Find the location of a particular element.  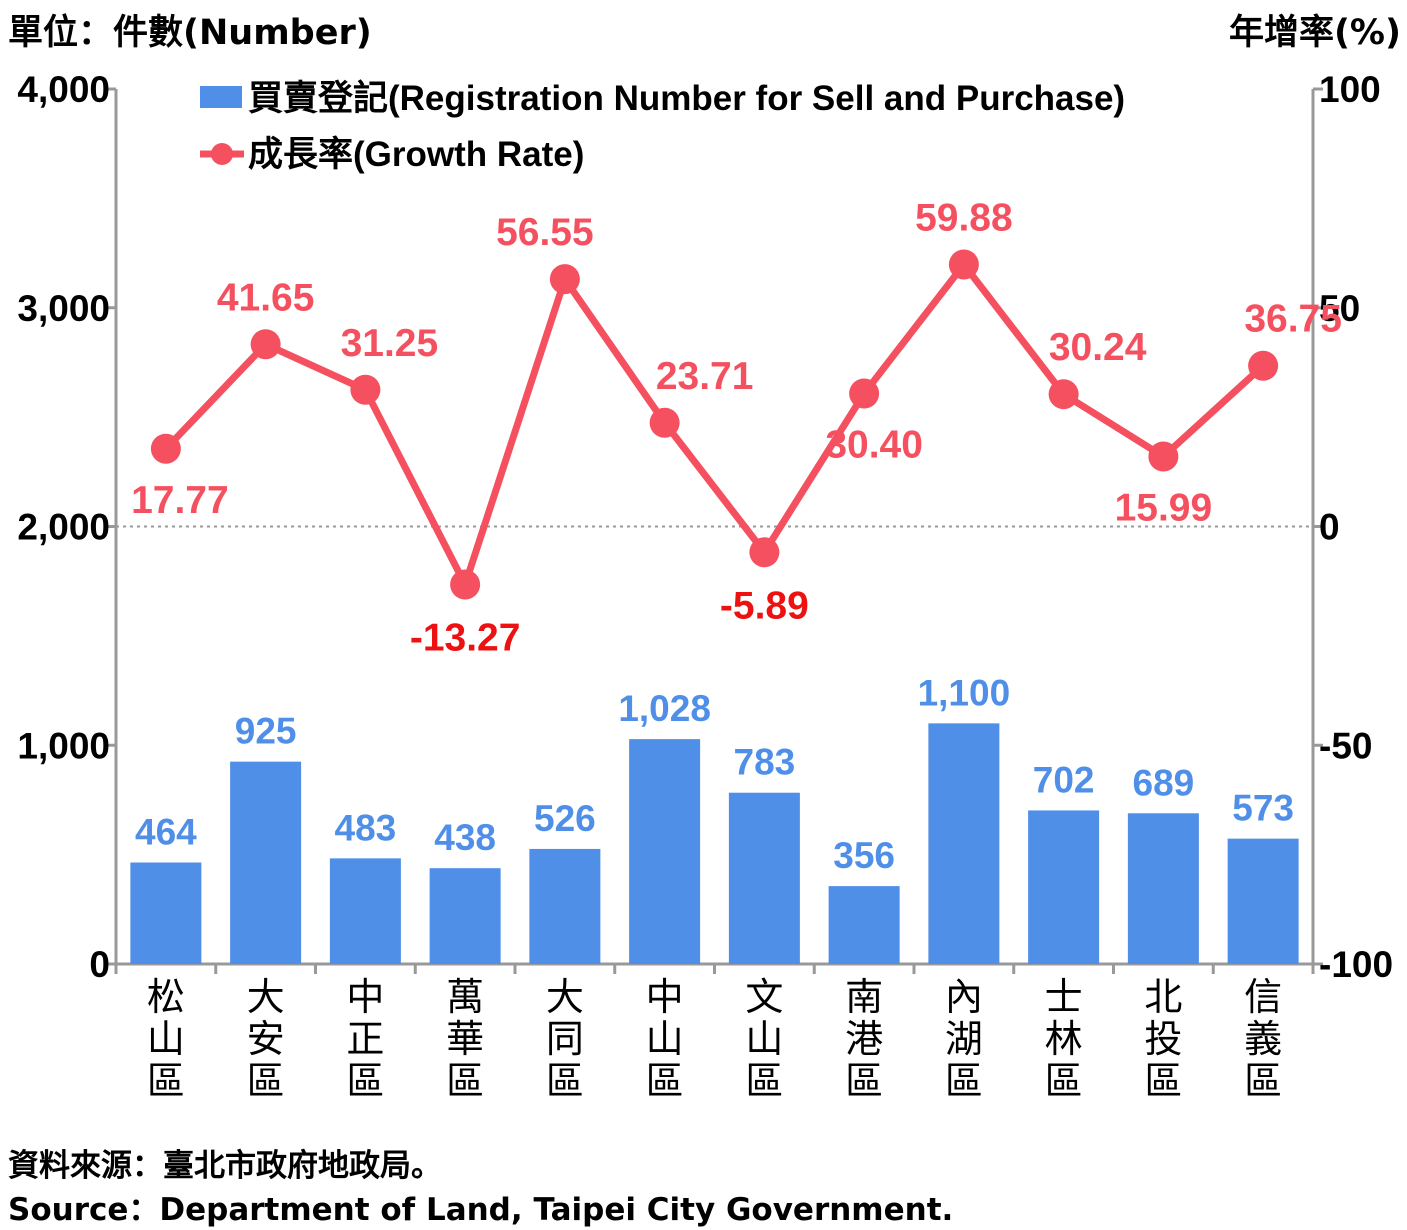

growth-rate-label: 30.40 is located at coordinates (874, 445).